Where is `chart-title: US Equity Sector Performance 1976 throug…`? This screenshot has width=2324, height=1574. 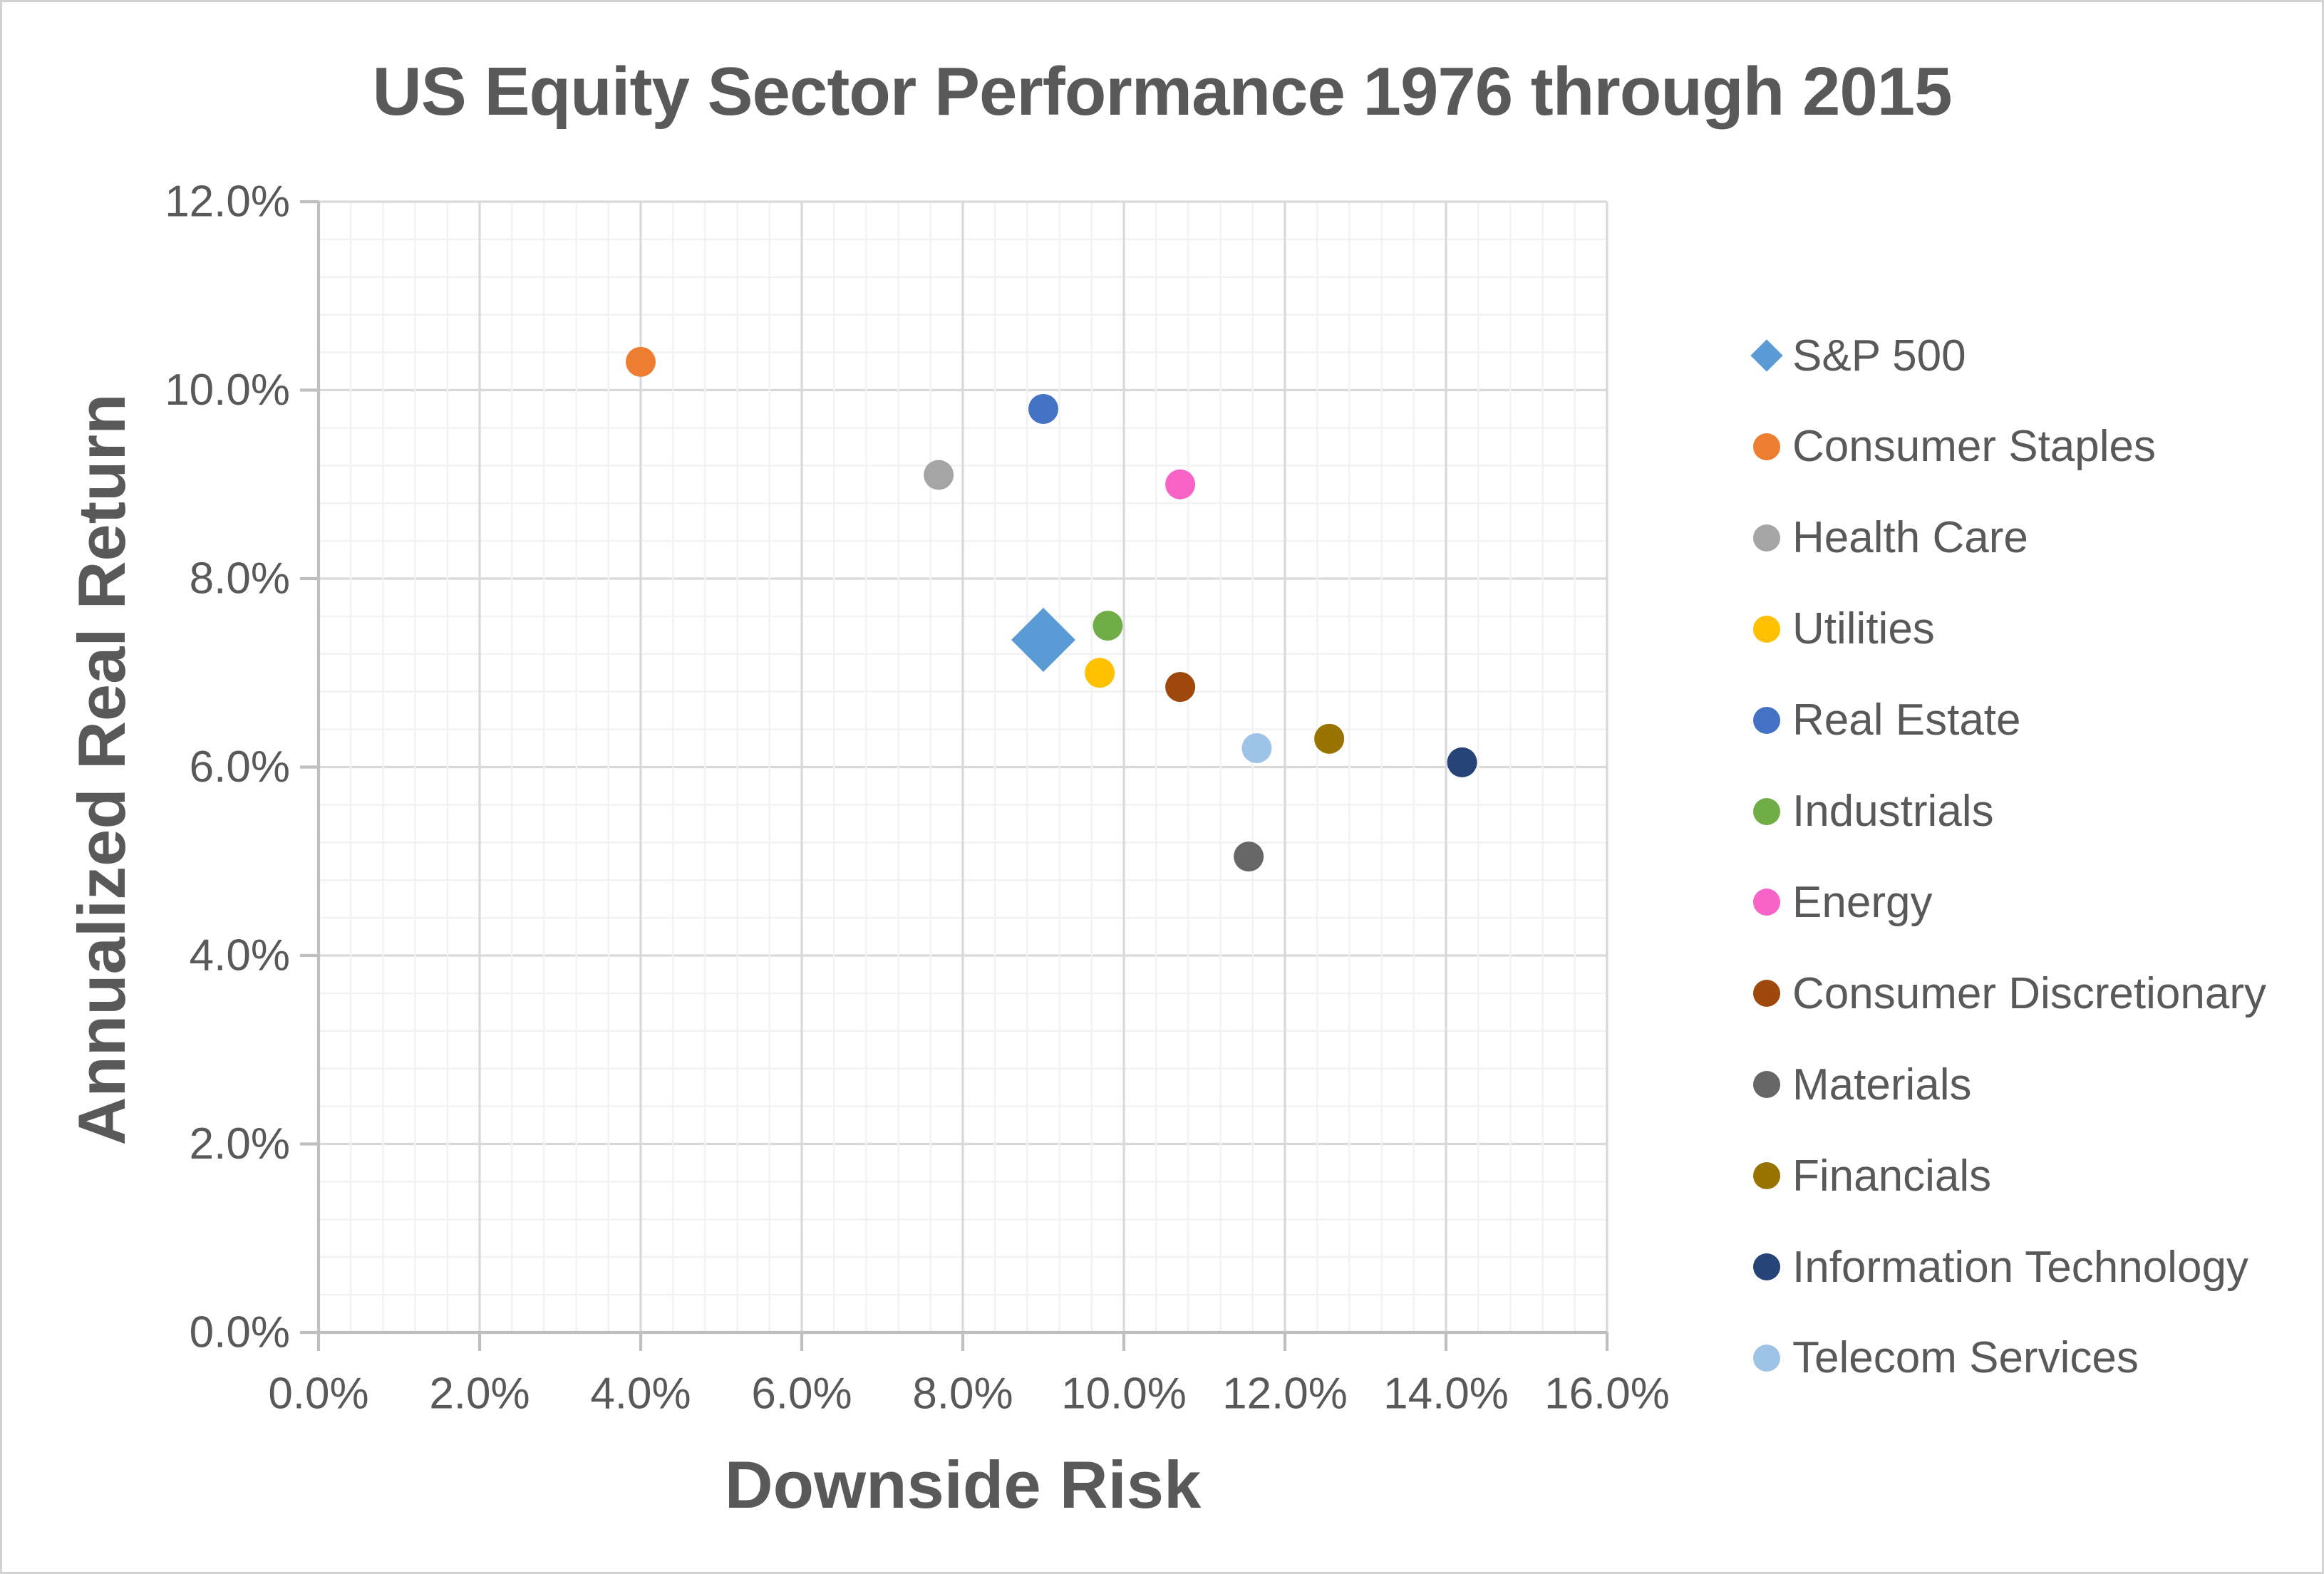
chart-title: US Equity Sector Performance 1976 throug… is located at coordinates (1162, 91).